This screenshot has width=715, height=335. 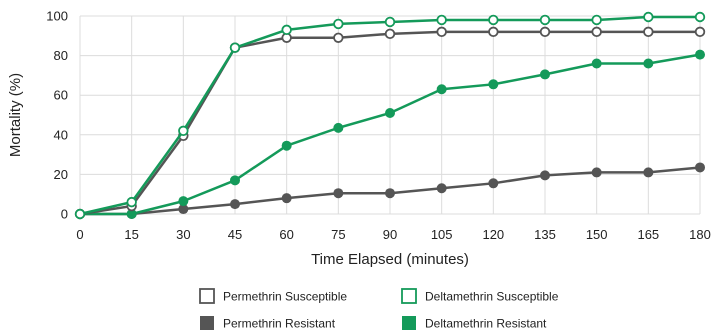 I want to click on legend-item: Permethrin Resistant, so click(x=268, y=323).